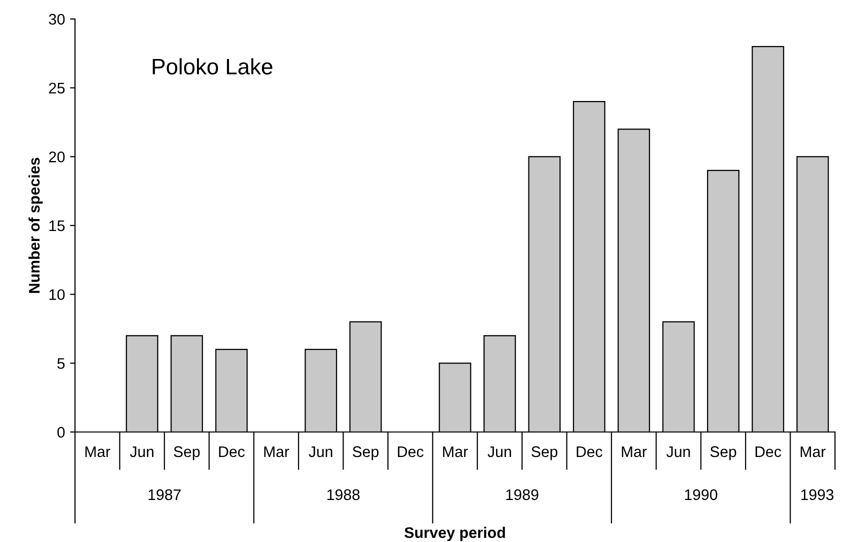  Describe the element at coordinates (164, 494) in the screenshot. I see `text: 1987` at that location.